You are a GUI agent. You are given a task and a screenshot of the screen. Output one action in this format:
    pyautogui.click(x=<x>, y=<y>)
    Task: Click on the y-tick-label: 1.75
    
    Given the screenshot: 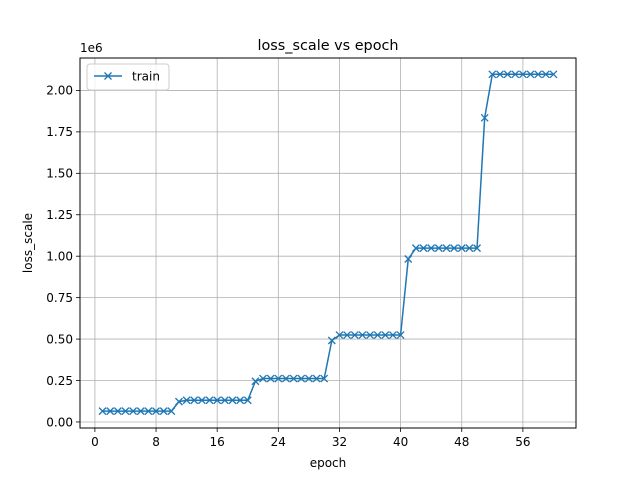 What is the action you would take?
    pyautogui.click(x=59, y=132)
    